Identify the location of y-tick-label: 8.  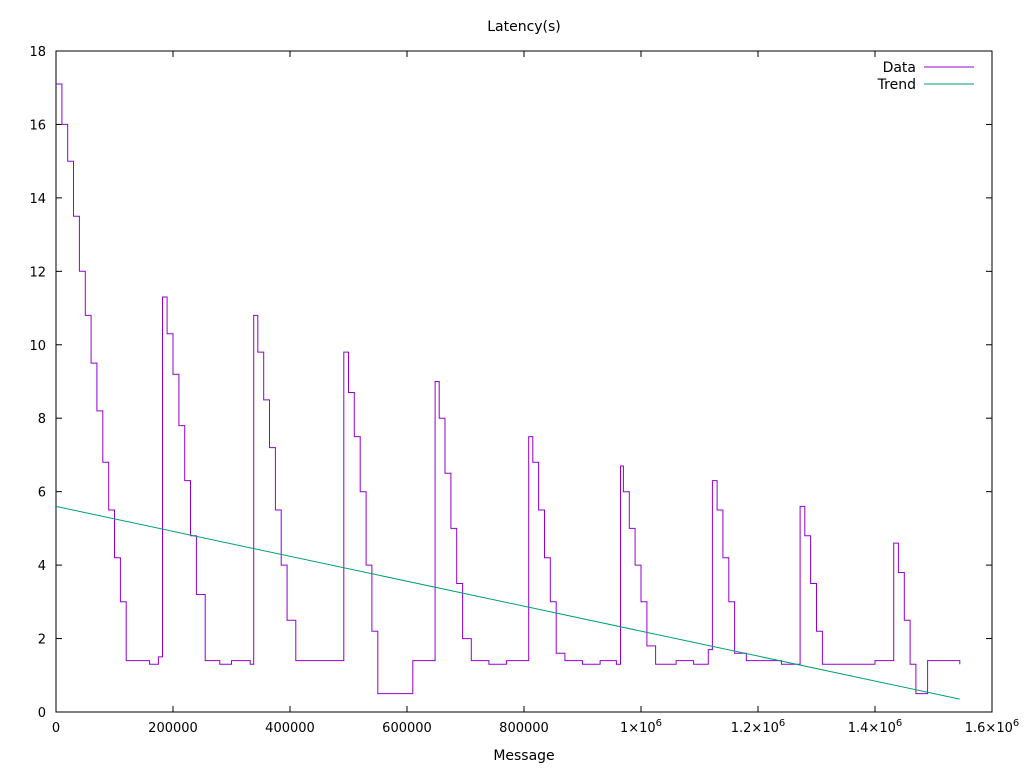
(42, 419).